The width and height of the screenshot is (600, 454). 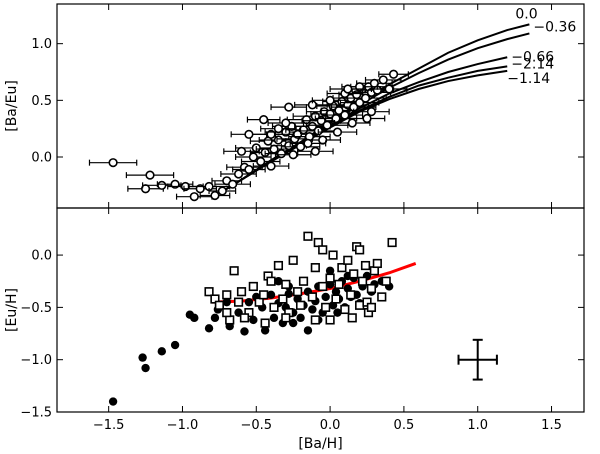 I want to click on x-tick-label: −1.0, so click(x=183, y=425).